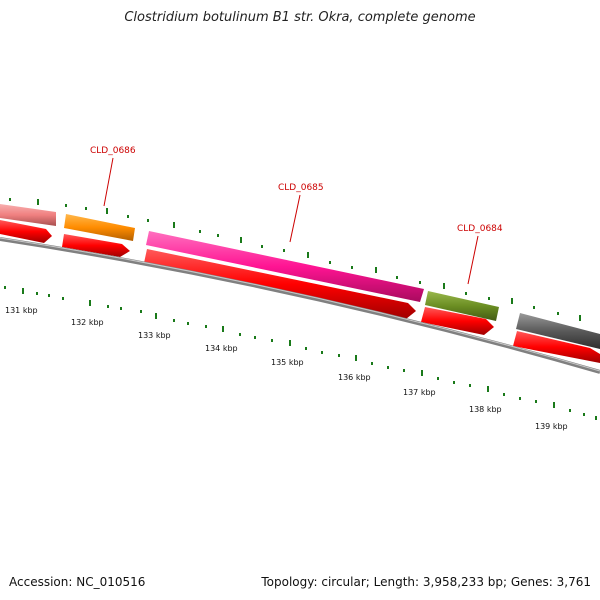 Image resolution: width=600 pixels, height=600 pixels. I want to click on kbp-label-136: 136 kbp, so click(354, 377).